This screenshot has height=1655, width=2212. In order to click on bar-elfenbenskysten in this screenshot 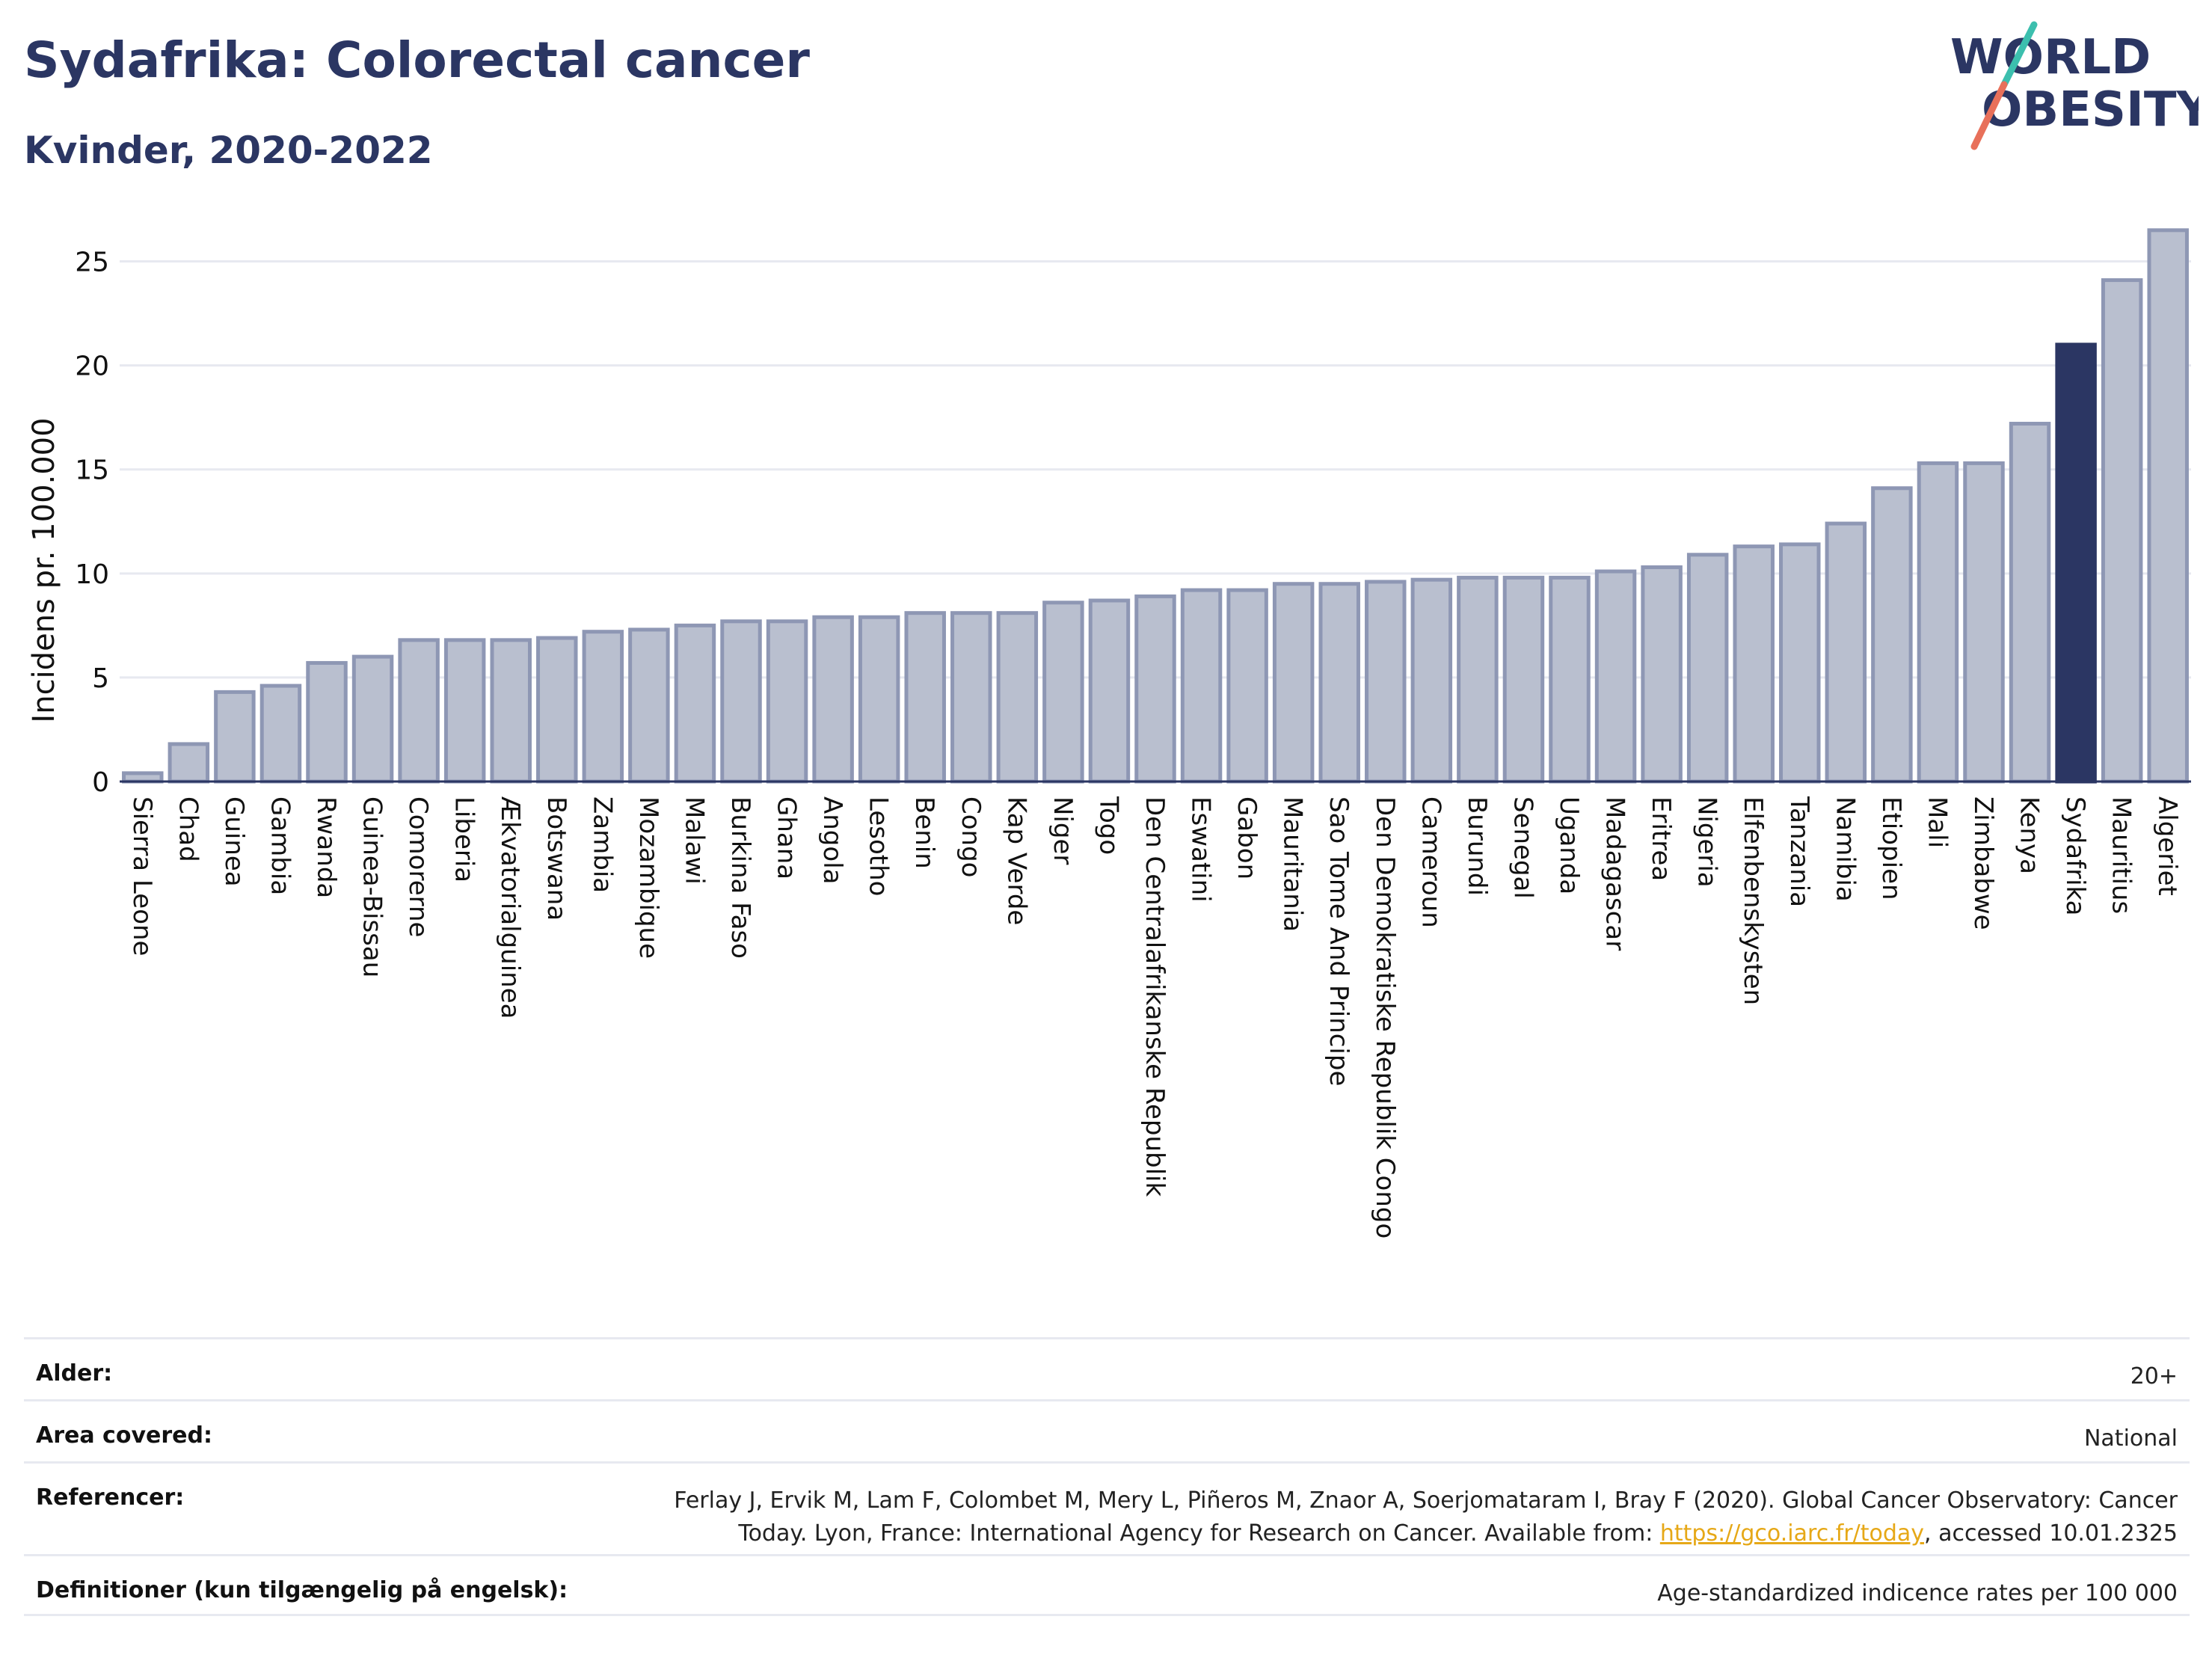, I will do `click(1754, 664)`.